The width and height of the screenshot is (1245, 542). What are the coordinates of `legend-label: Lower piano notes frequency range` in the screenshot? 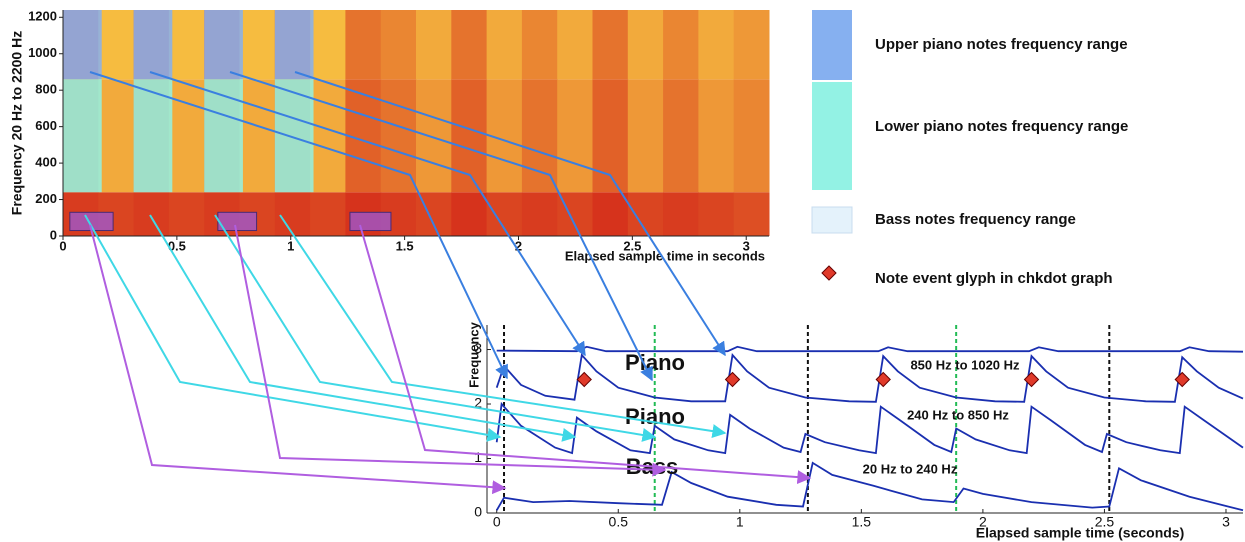 It's located at (1001, 126).